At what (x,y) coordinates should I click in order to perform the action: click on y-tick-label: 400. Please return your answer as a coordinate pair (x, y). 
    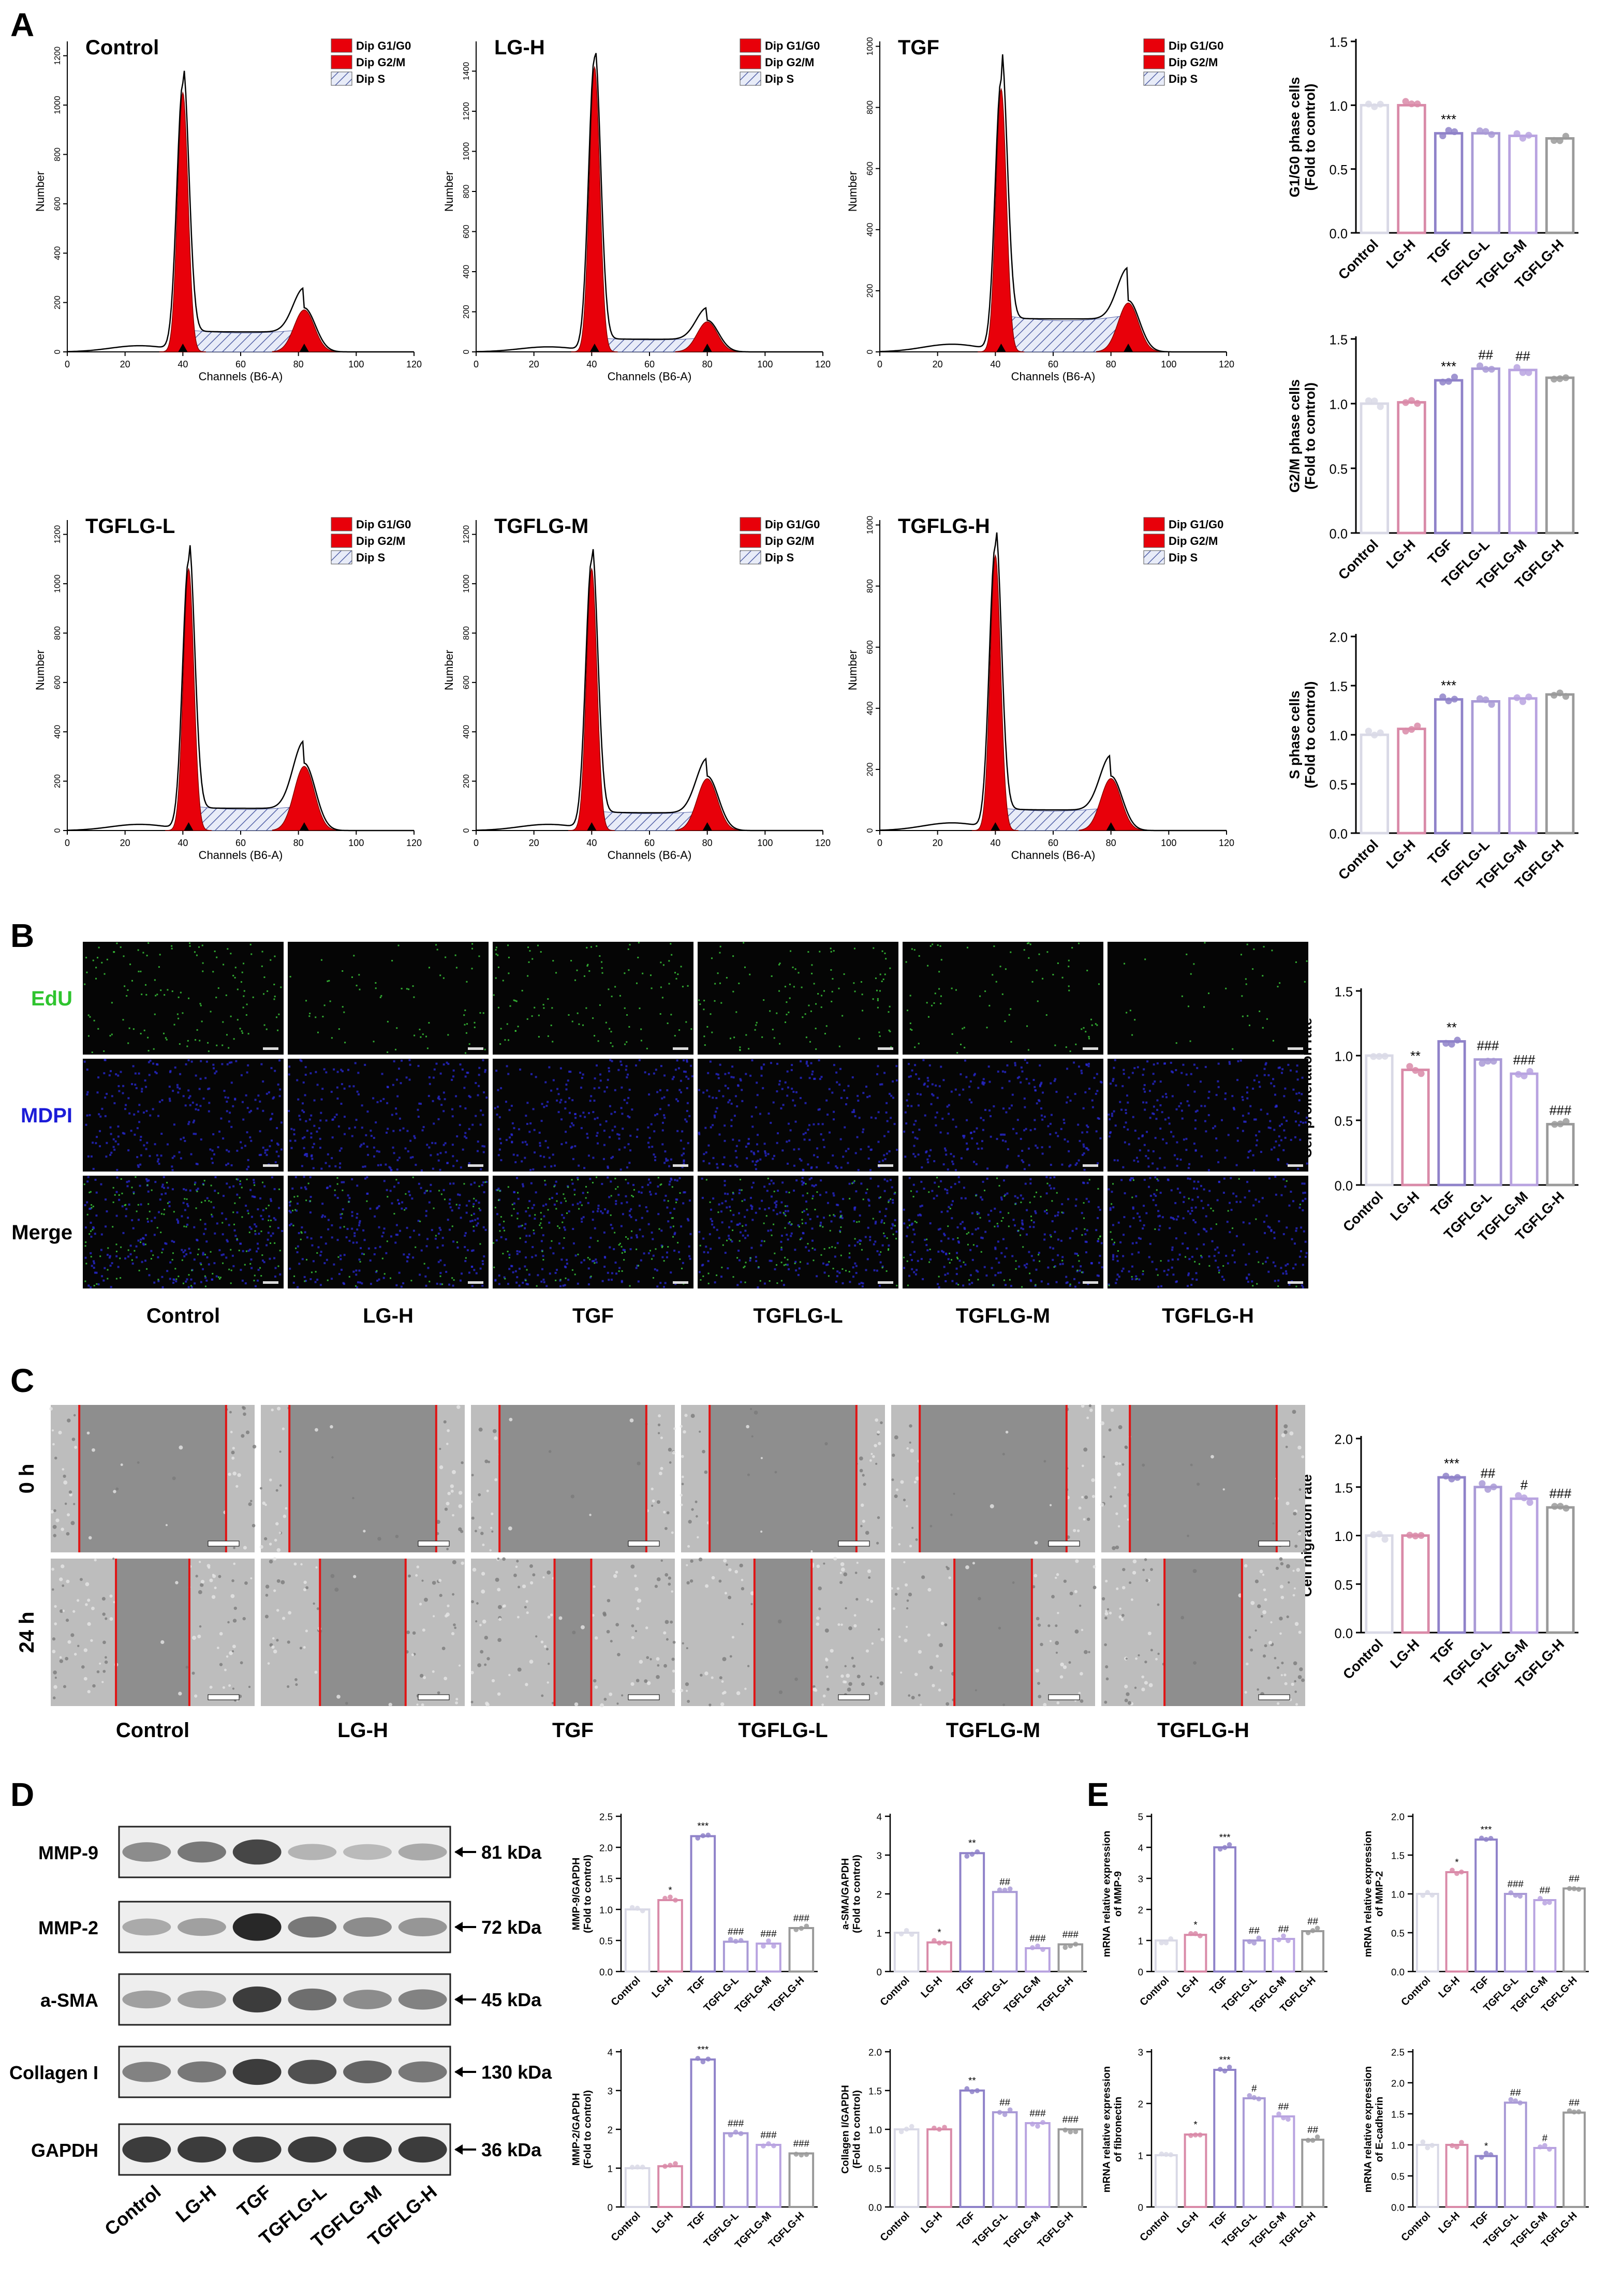
    Looking at the image, I should click on (57, 253).